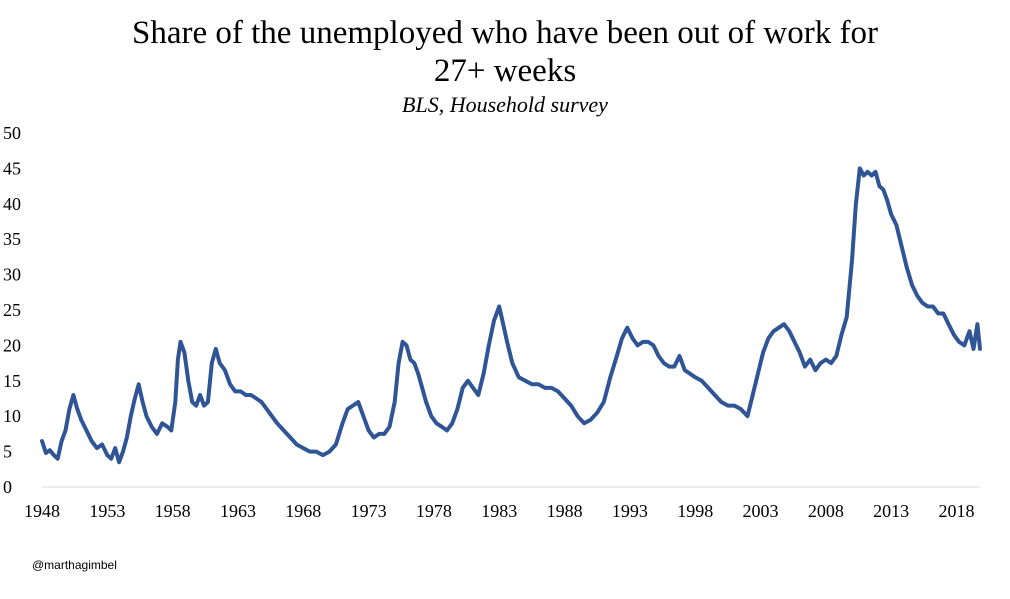 This screenshot has width=1010, height=599. What do you see at coordinates (12, 168) in the screenshot?
I see `y-tick-label: 45` at bounding box center [12, 168].